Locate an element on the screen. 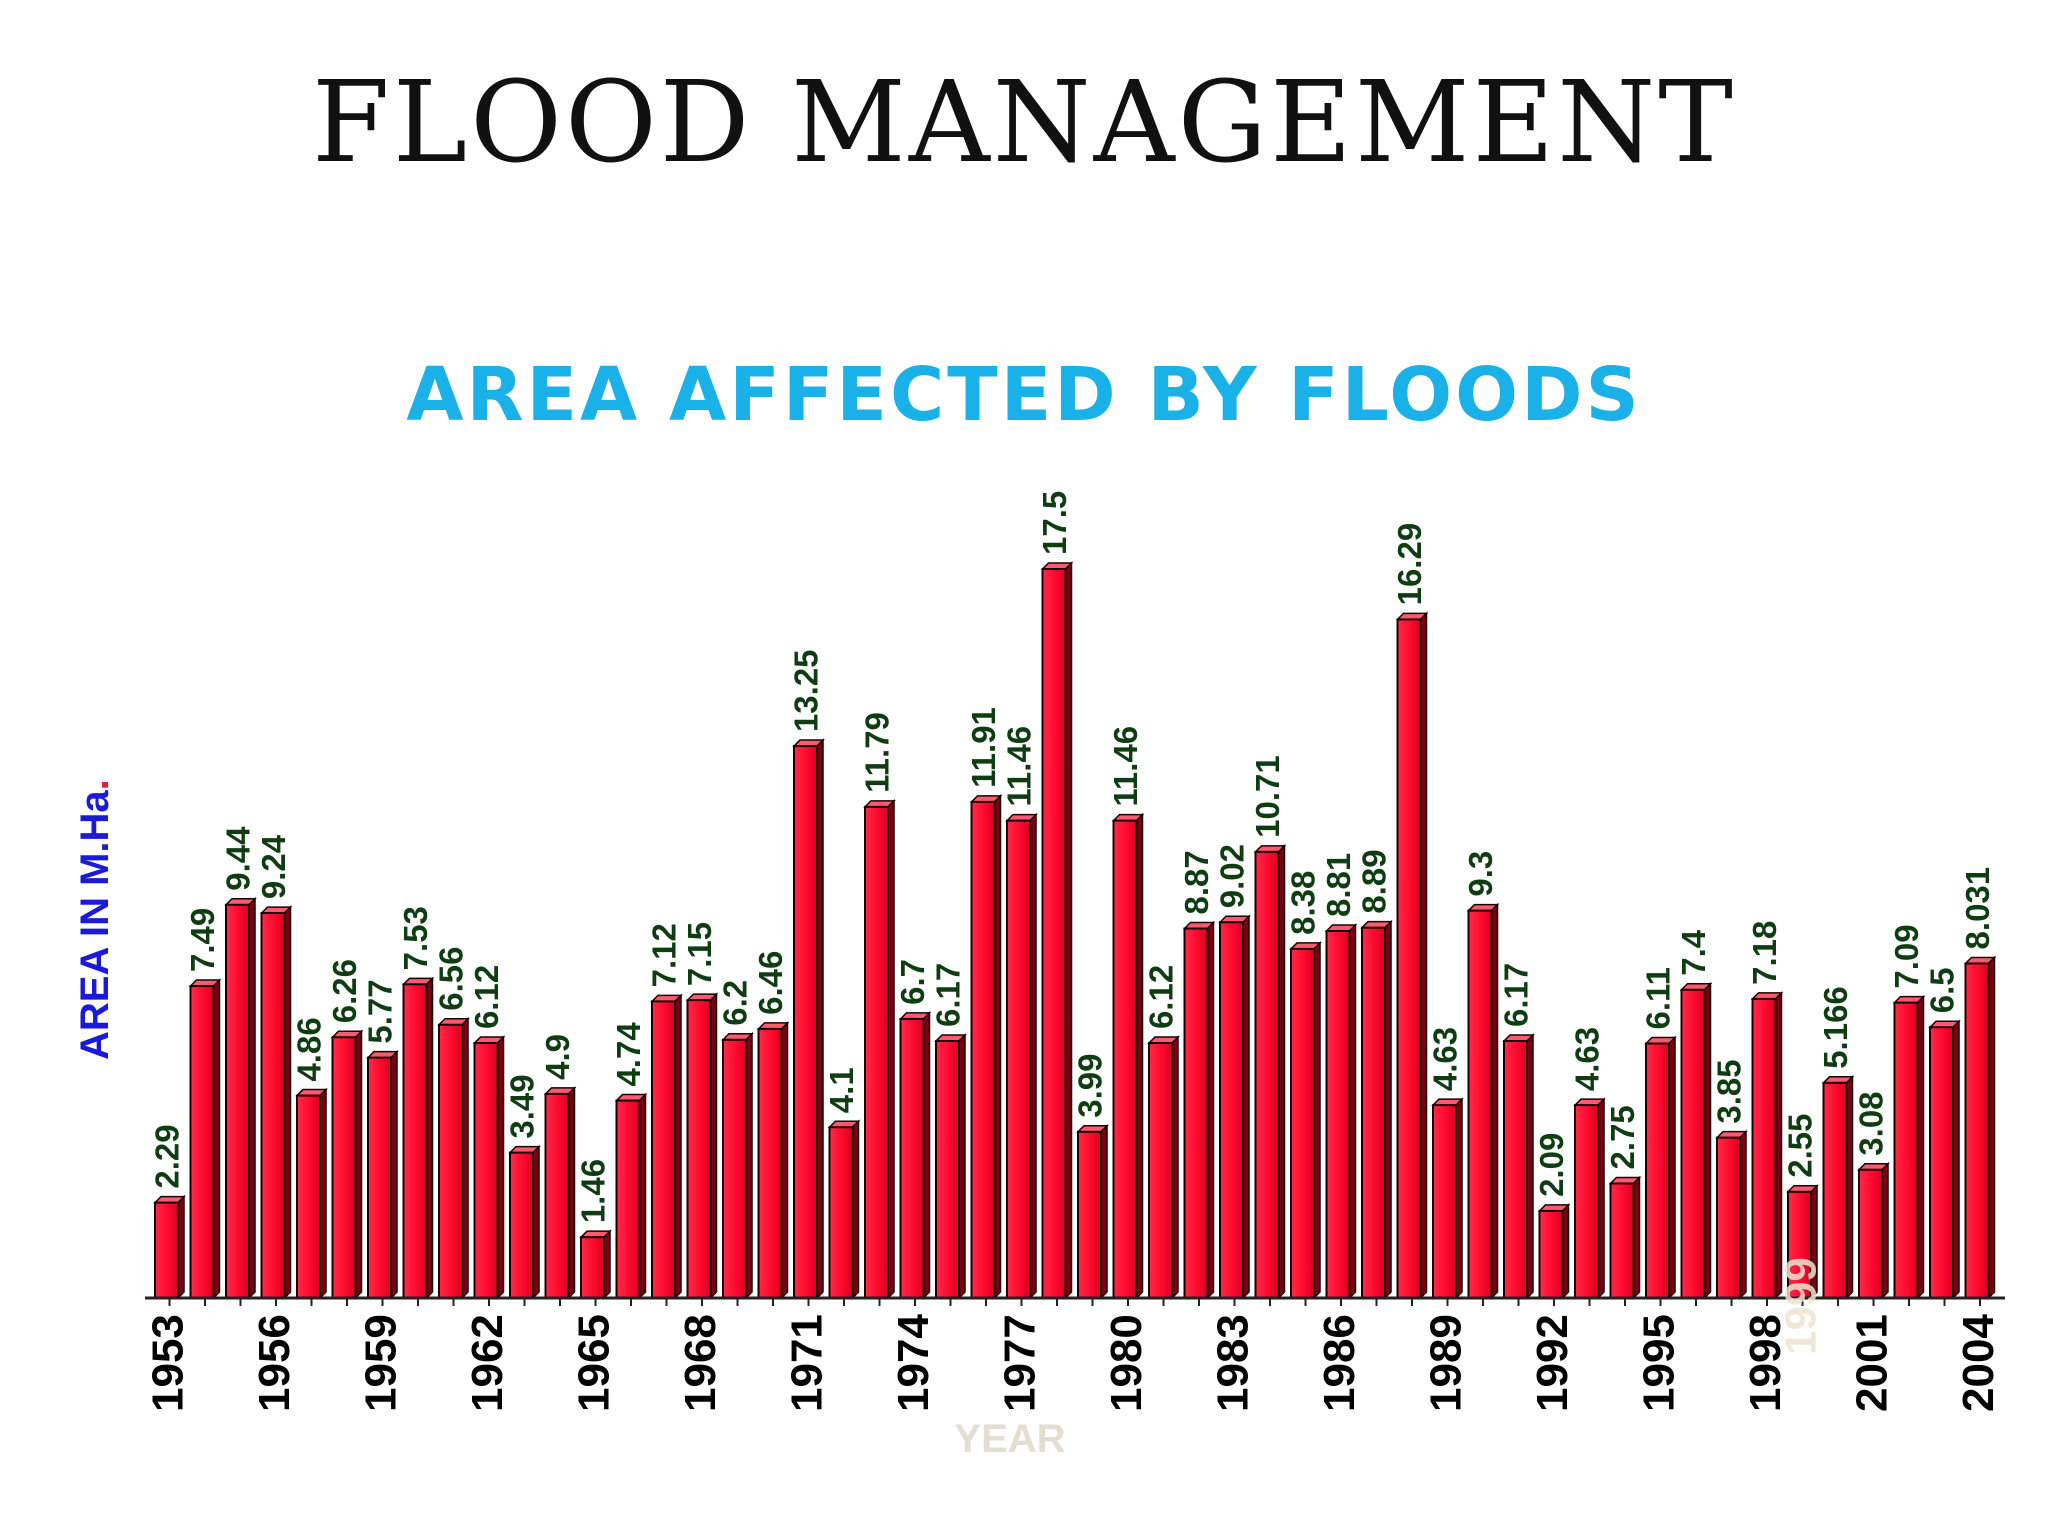  data-label: 4.9 is located at coordinates (557, 1057).